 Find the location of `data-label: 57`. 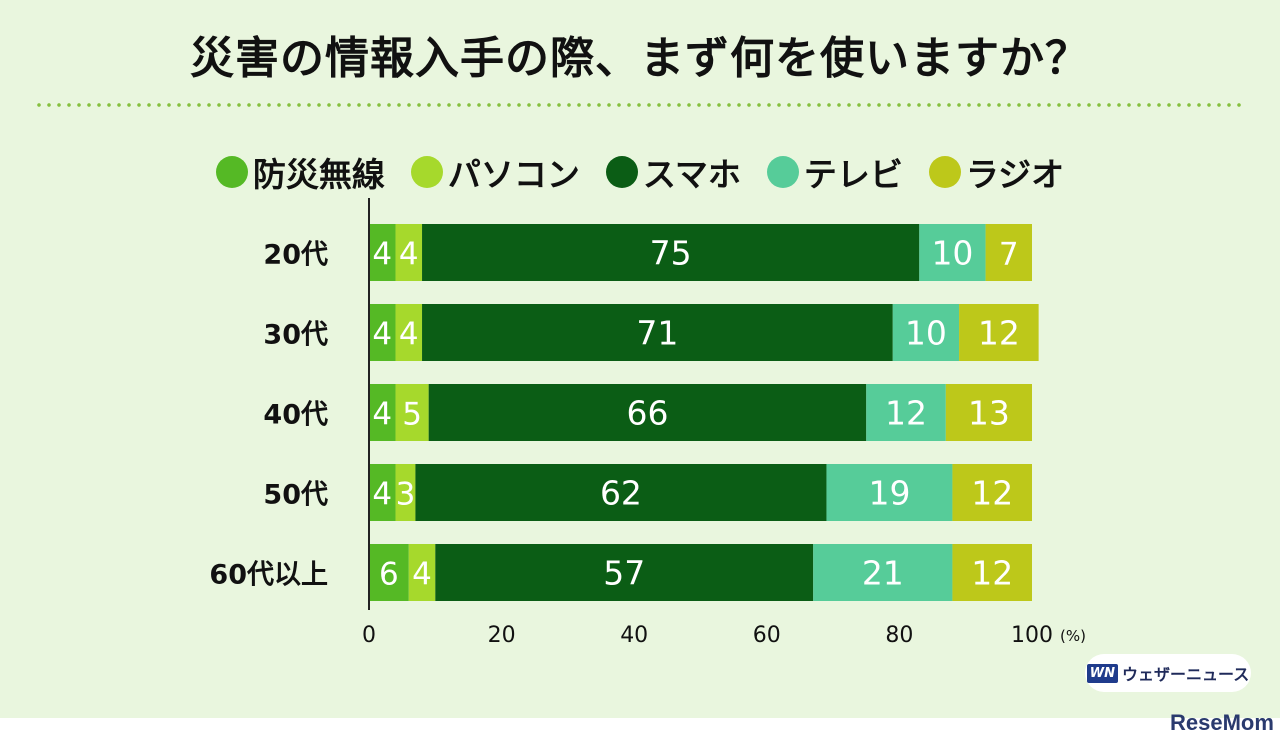

data-label: 57 is located at coordinates (624, 573).